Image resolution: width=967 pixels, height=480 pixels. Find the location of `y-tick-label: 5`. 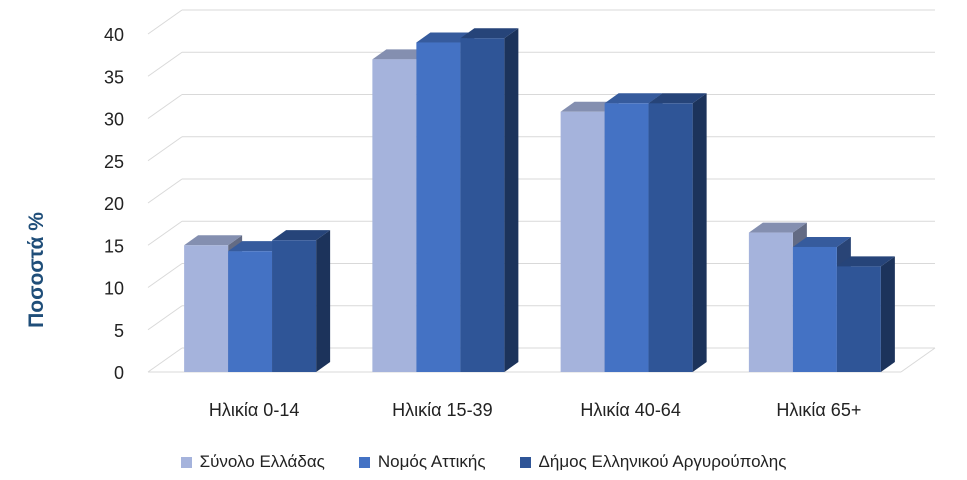

y-tick-label: 5 is located at coordinates (119, 331).